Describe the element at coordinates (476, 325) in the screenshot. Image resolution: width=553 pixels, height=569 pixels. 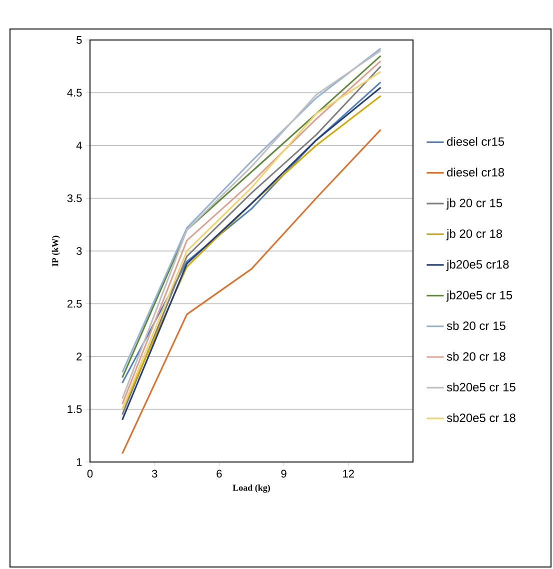
I see `legend-label: sb 20 cr 15` at that location.